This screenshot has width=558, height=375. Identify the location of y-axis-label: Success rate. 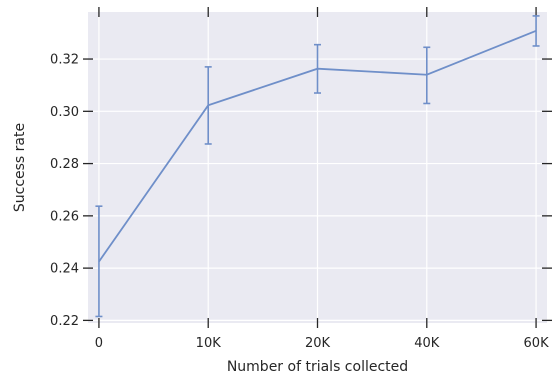
(20, 167).